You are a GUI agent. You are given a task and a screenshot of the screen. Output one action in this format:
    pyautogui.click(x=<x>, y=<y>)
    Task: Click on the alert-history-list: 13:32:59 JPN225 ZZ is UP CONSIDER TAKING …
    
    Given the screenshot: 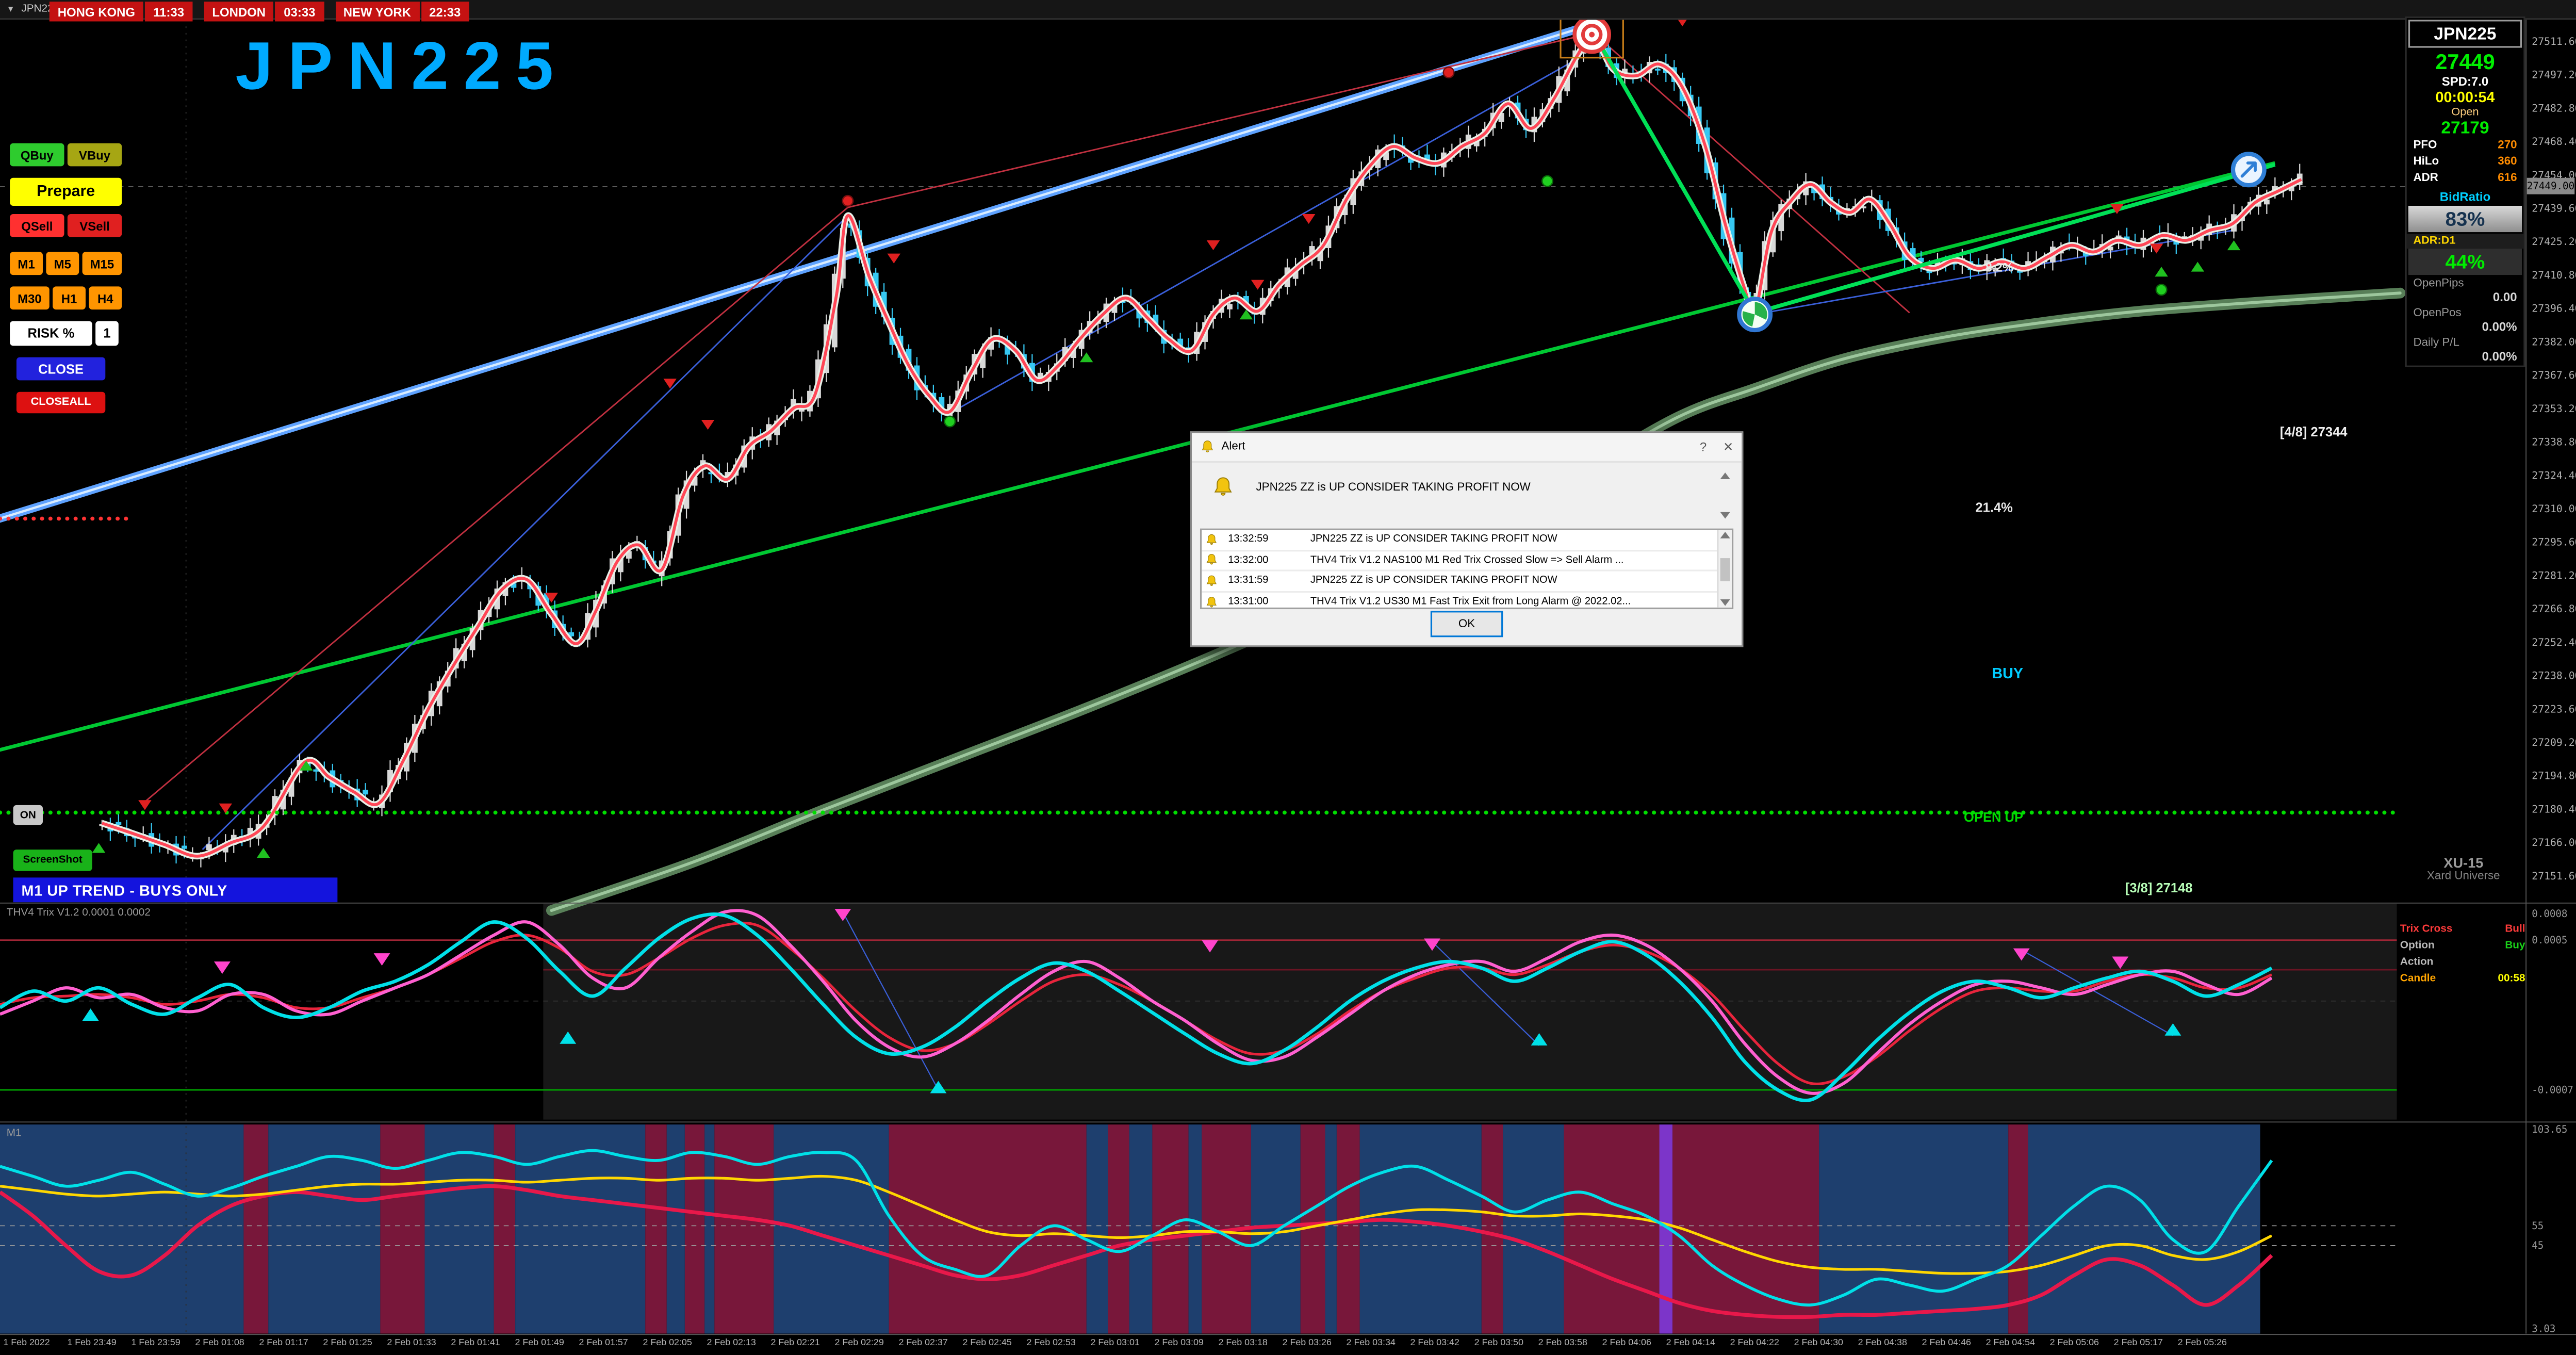 What is the action you would take?
    pyautogui.click(x=1467, y=569)
    